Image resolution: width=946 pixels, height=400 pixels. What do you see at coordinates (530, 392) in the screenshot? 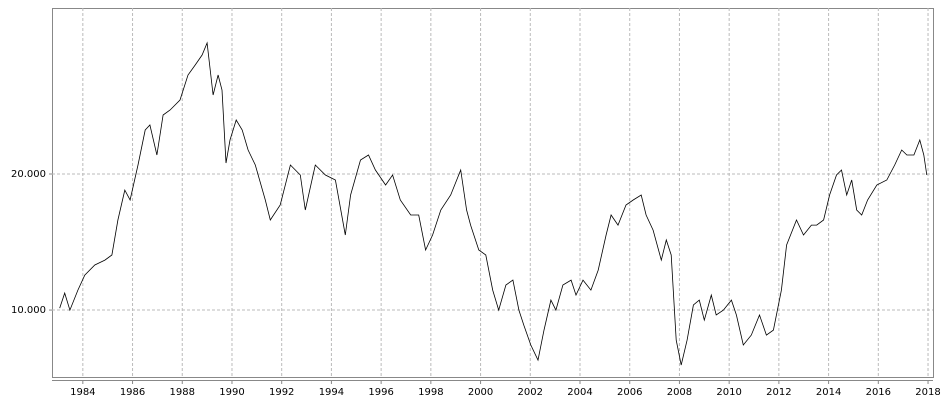
I see `x-tick-label: 2002` at bounding box center [530, 392].